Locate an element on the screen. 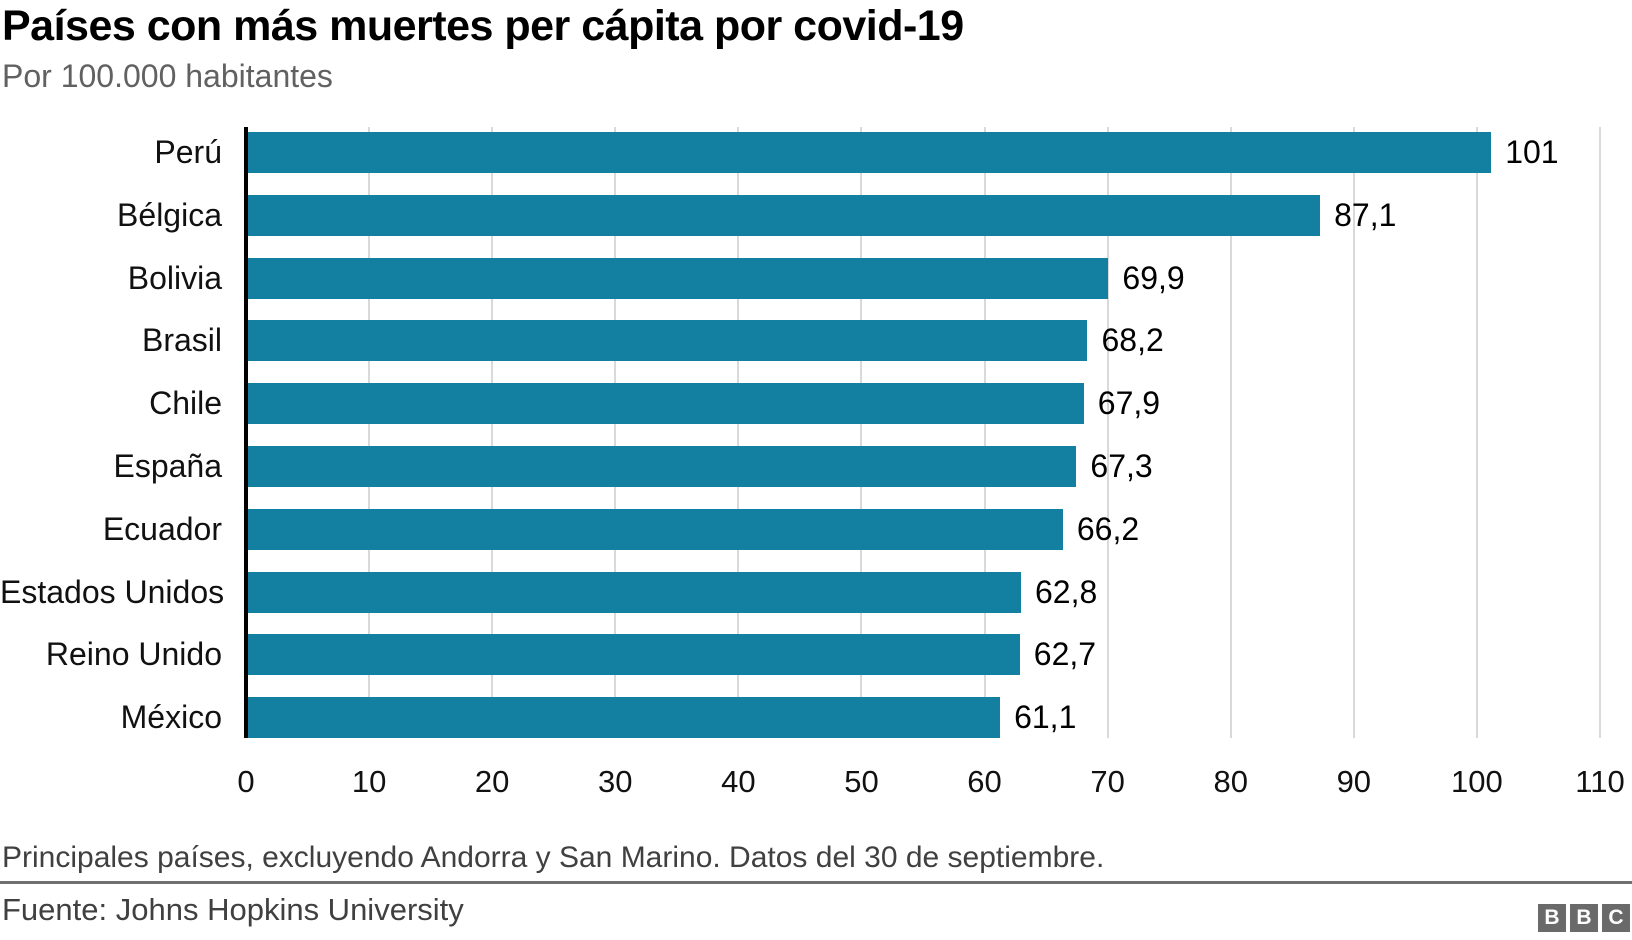  bbc-logo-block-2: B is located at coordinates (1584, 918).